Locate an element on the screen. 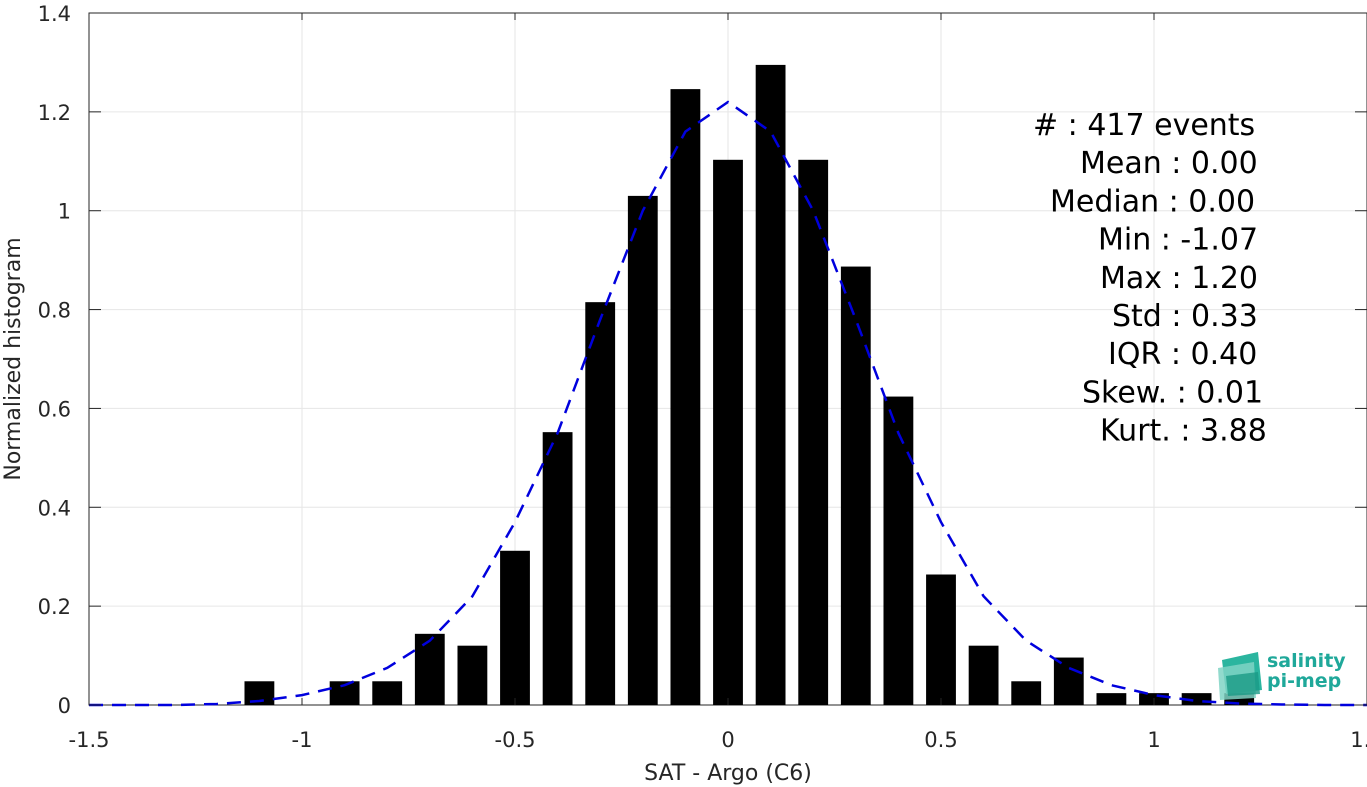  logo-line-2: pi-mep is located at coordinates (1304, 681).